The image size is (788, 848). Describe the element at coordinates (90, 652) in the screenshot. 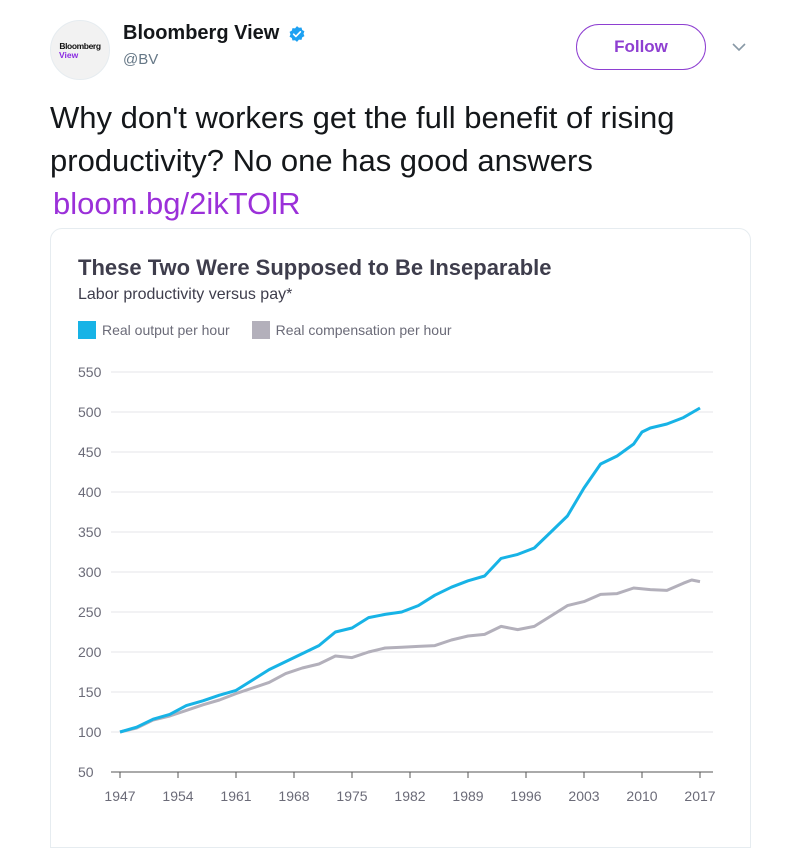

I see `y-tick-label: 200` at that location.